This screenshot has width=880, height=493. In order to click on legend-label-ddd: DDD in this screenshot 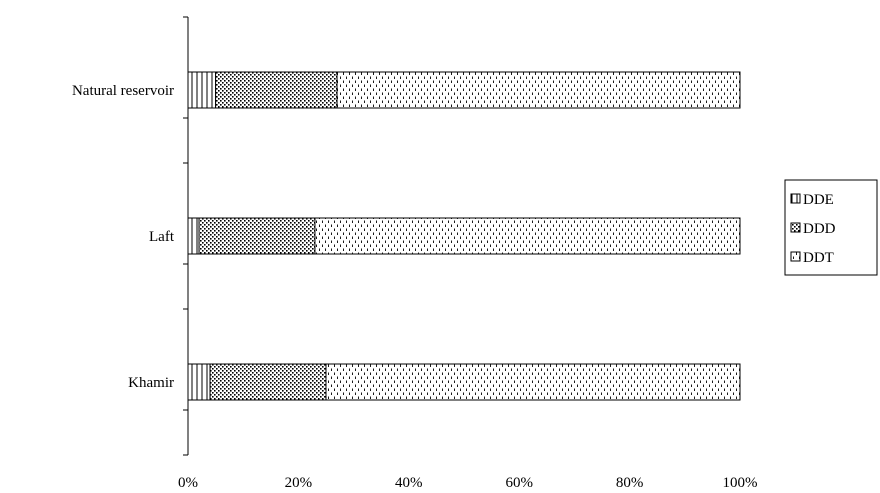, I will do `click(819, 229)`.